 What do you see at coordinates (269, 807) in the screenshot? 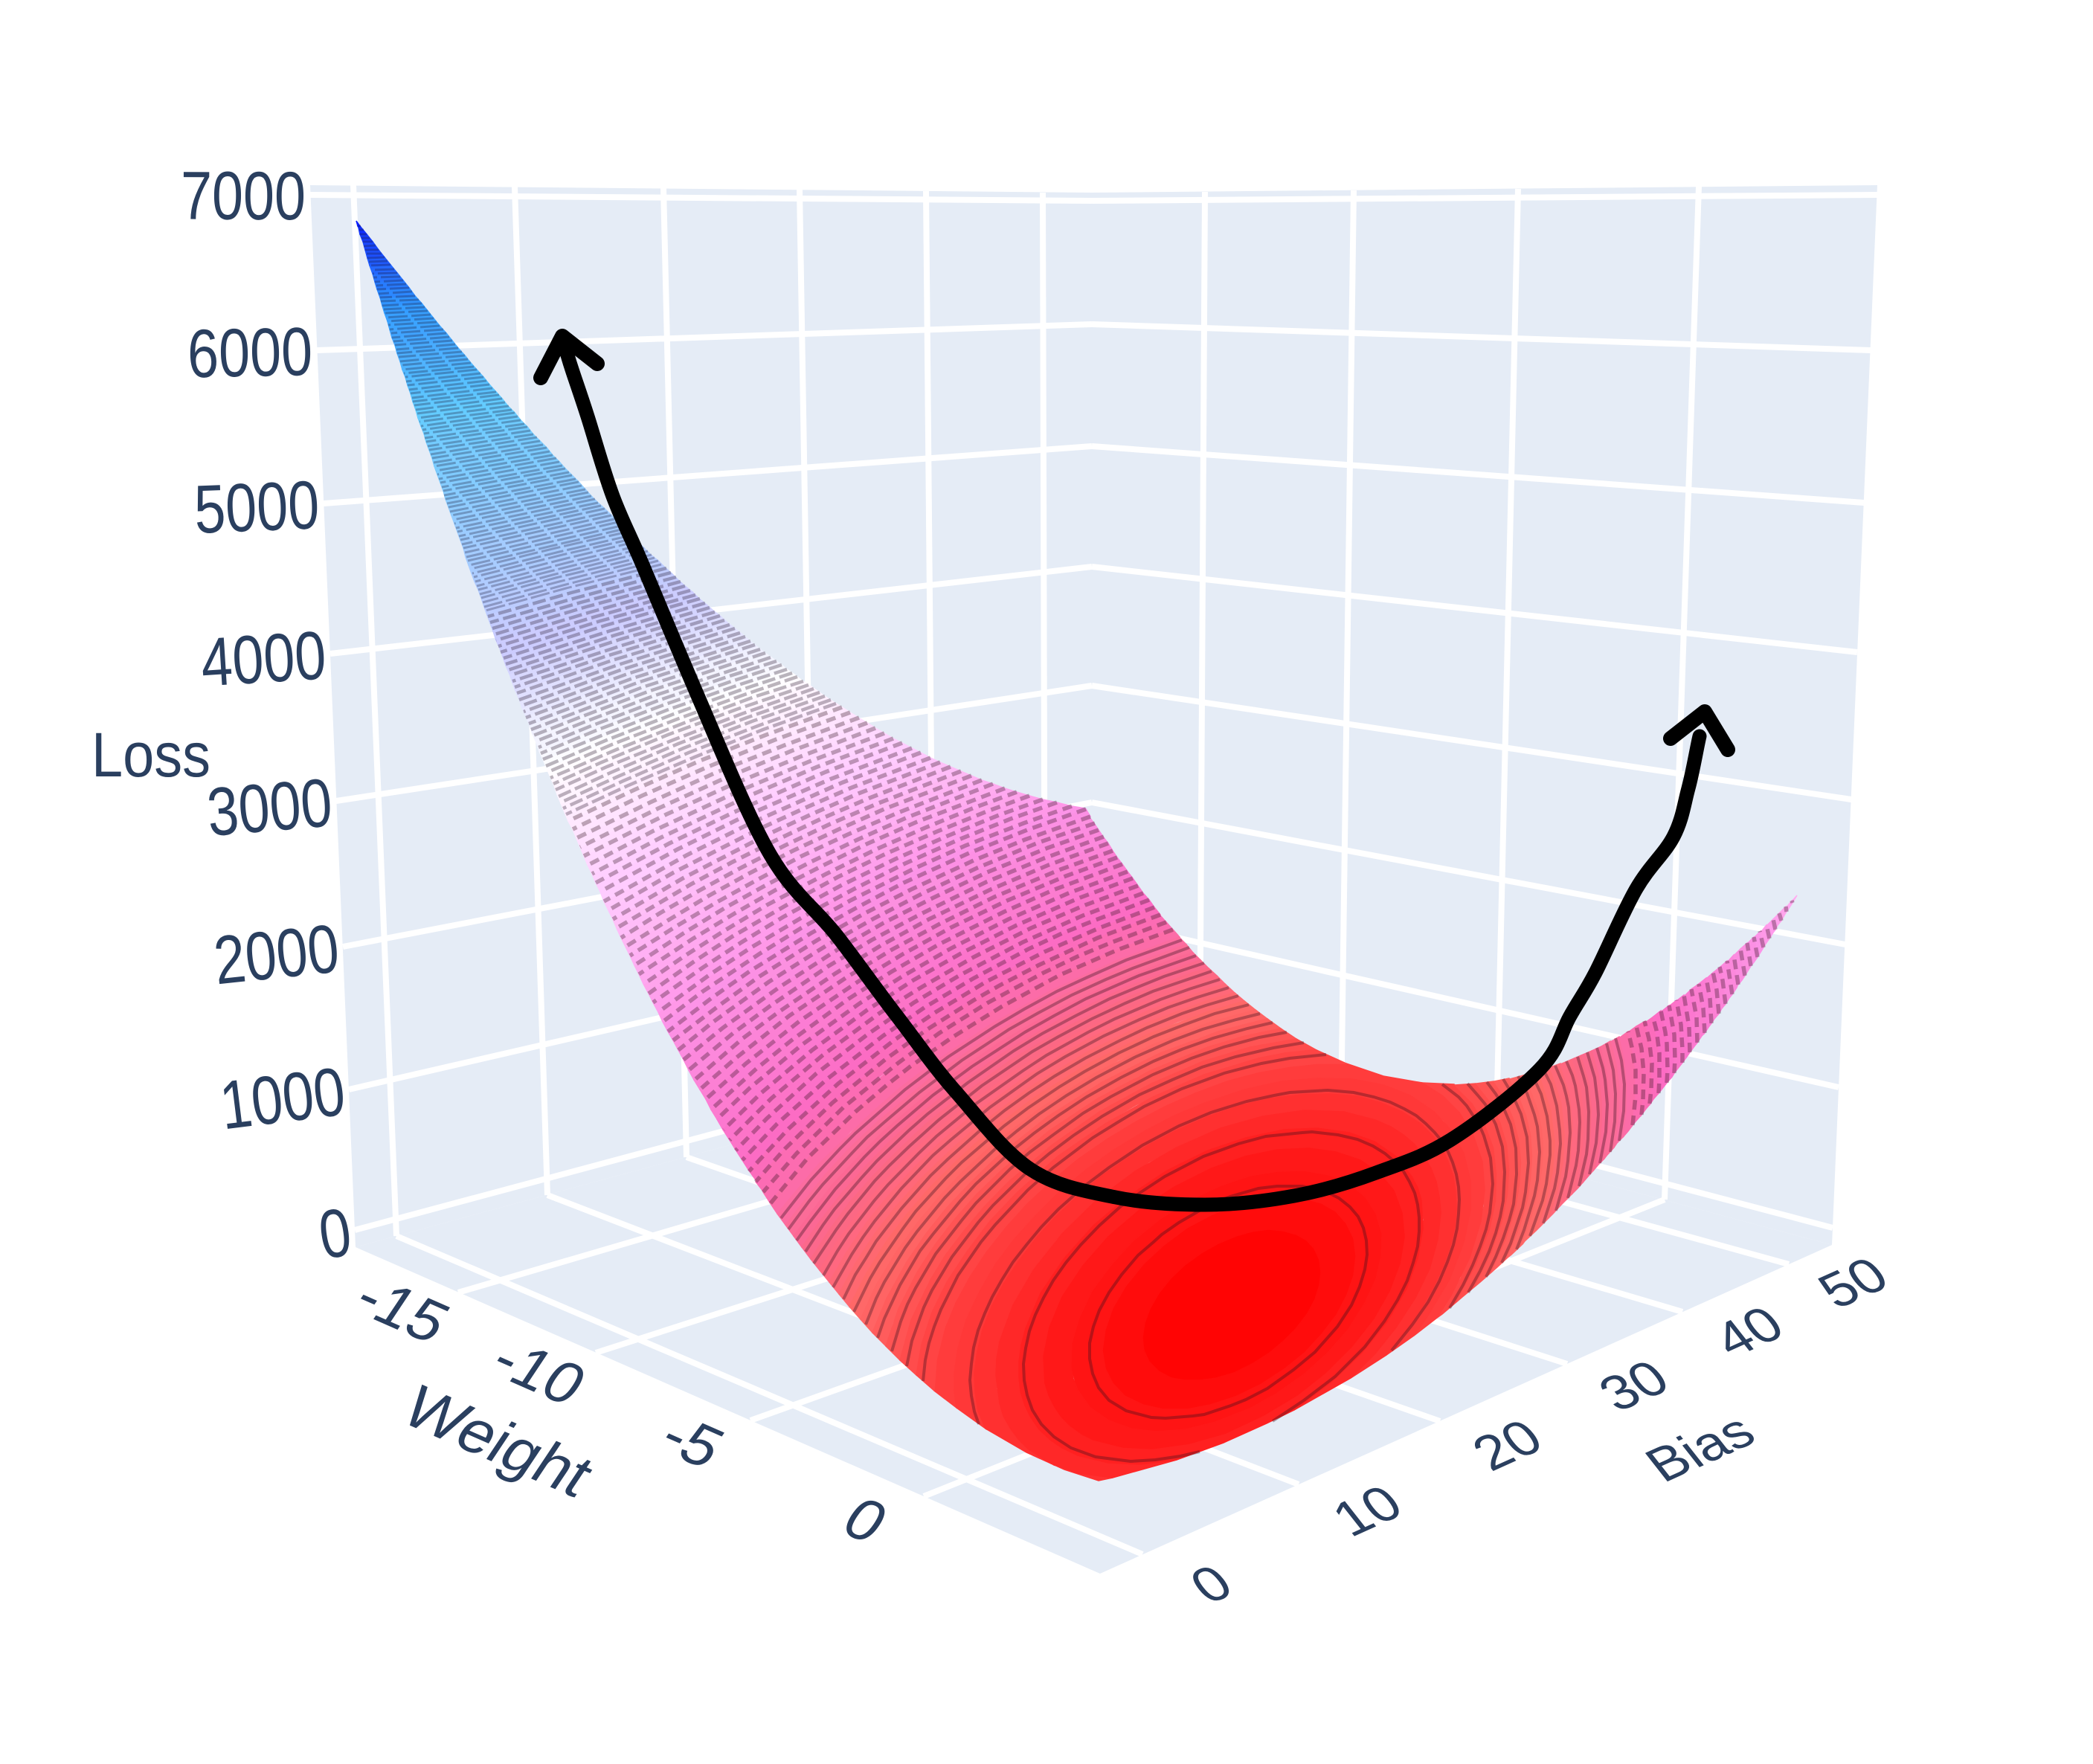
I see `svg-text: 3000` at bounding box center [269, 807].